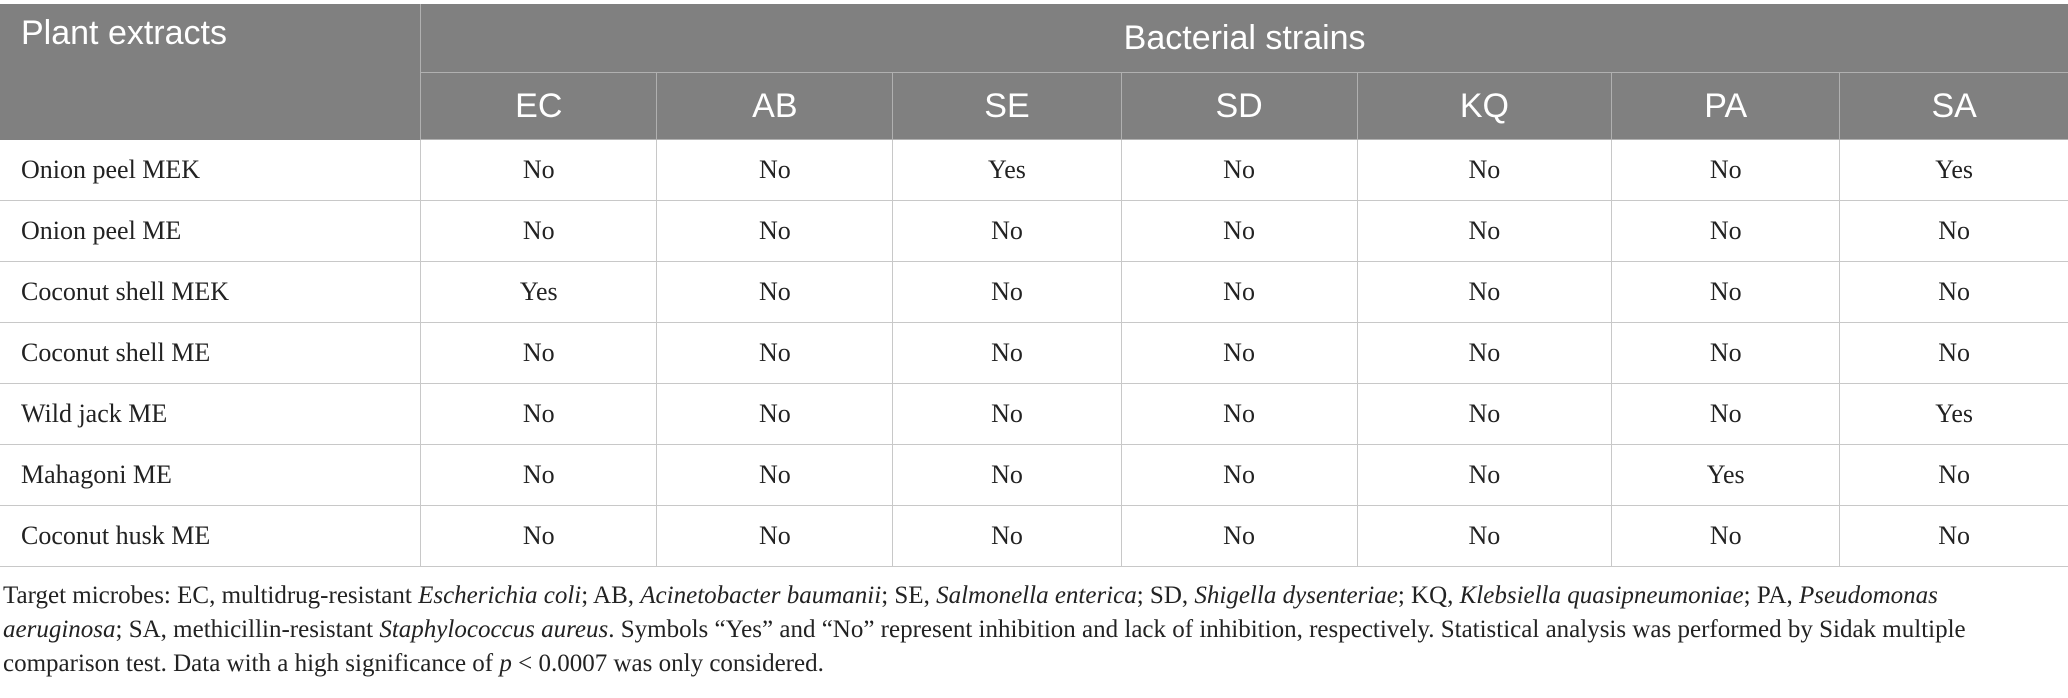  I want to click on table-row: Onion peel ME No No No No No No No, so click(1034, 231).